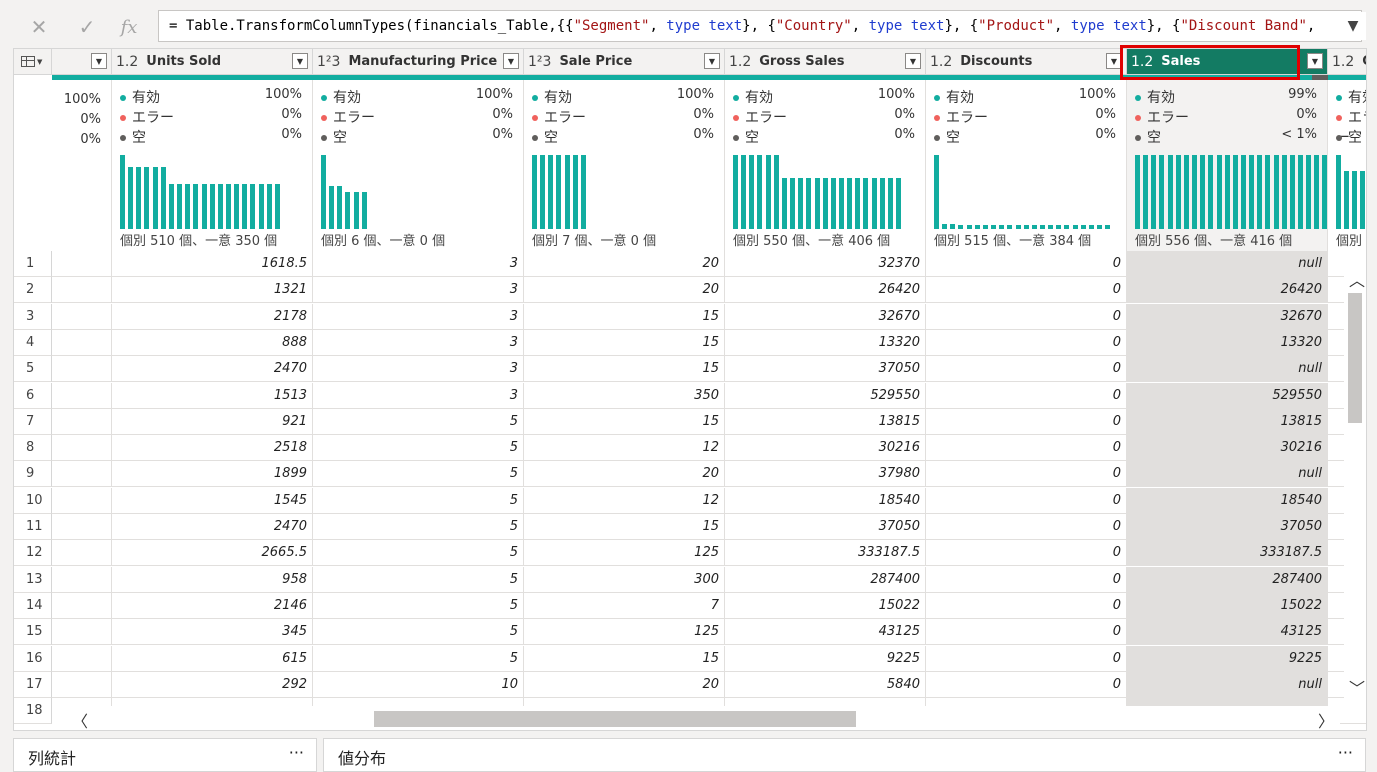 Image resolution: width=1377 pixels, height=772 pixels. Describe the element at coordinates (33, 553) in the screenshot. I see `row-number: 12` at that location.